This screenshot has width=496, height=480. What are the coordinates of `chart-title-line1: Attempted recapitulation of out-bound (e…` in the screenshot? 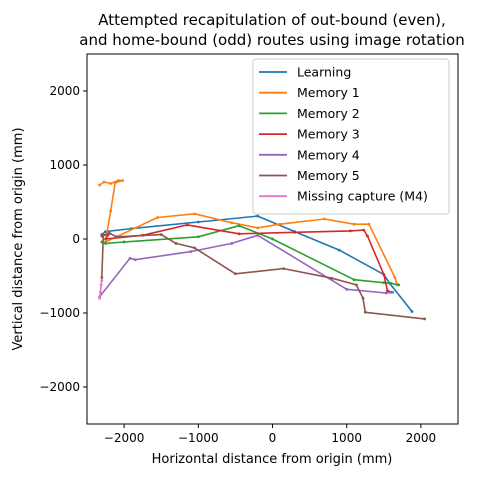 It's located at (271, 20).